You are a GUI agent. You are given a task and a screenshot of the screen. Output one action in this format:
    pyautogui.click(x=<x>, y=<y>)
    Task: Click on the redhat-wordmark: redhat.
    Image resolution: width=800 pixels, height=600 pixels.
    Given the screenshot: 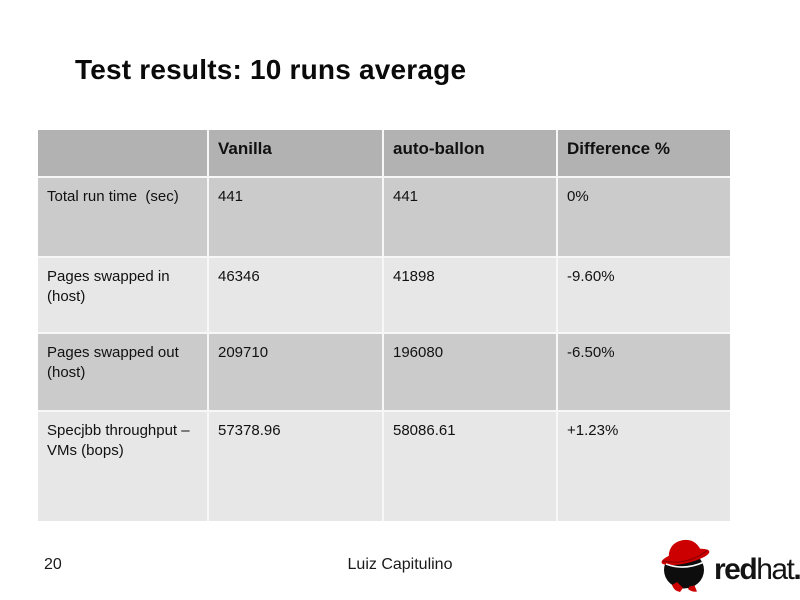 What is the action you would take?
    pyautogui.click(x=757, y=565)
    